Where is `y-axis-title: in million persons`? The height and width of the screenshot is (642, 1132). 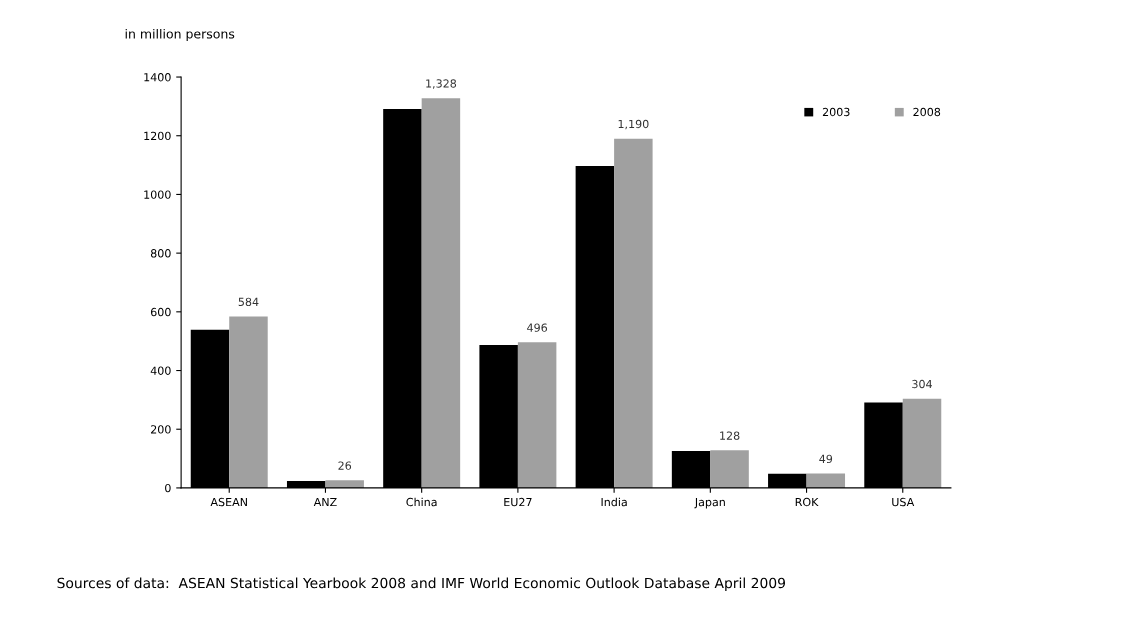 y-axis-title: in million persons is located at coordinates (180, 34).